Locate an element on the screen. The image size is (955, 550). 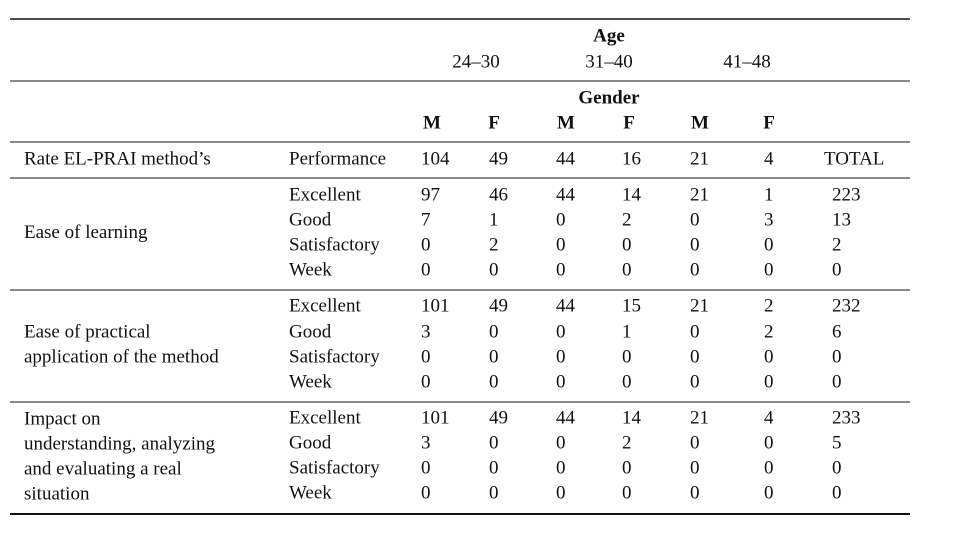
row-label: Rate EL-PRAI method’s is located at coordinates (117, 158).